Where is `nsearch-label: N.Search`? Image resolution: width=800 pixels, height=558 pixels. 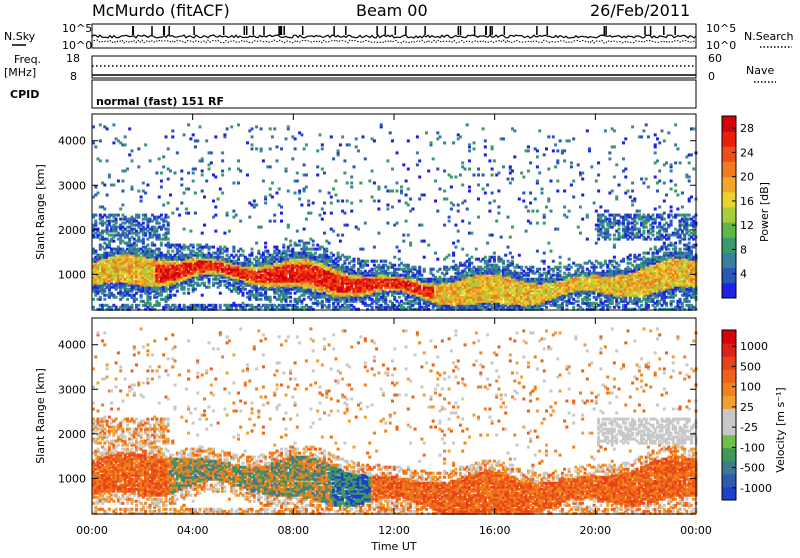
nsearch-label: N.Search is located at coordinates (769, 36).